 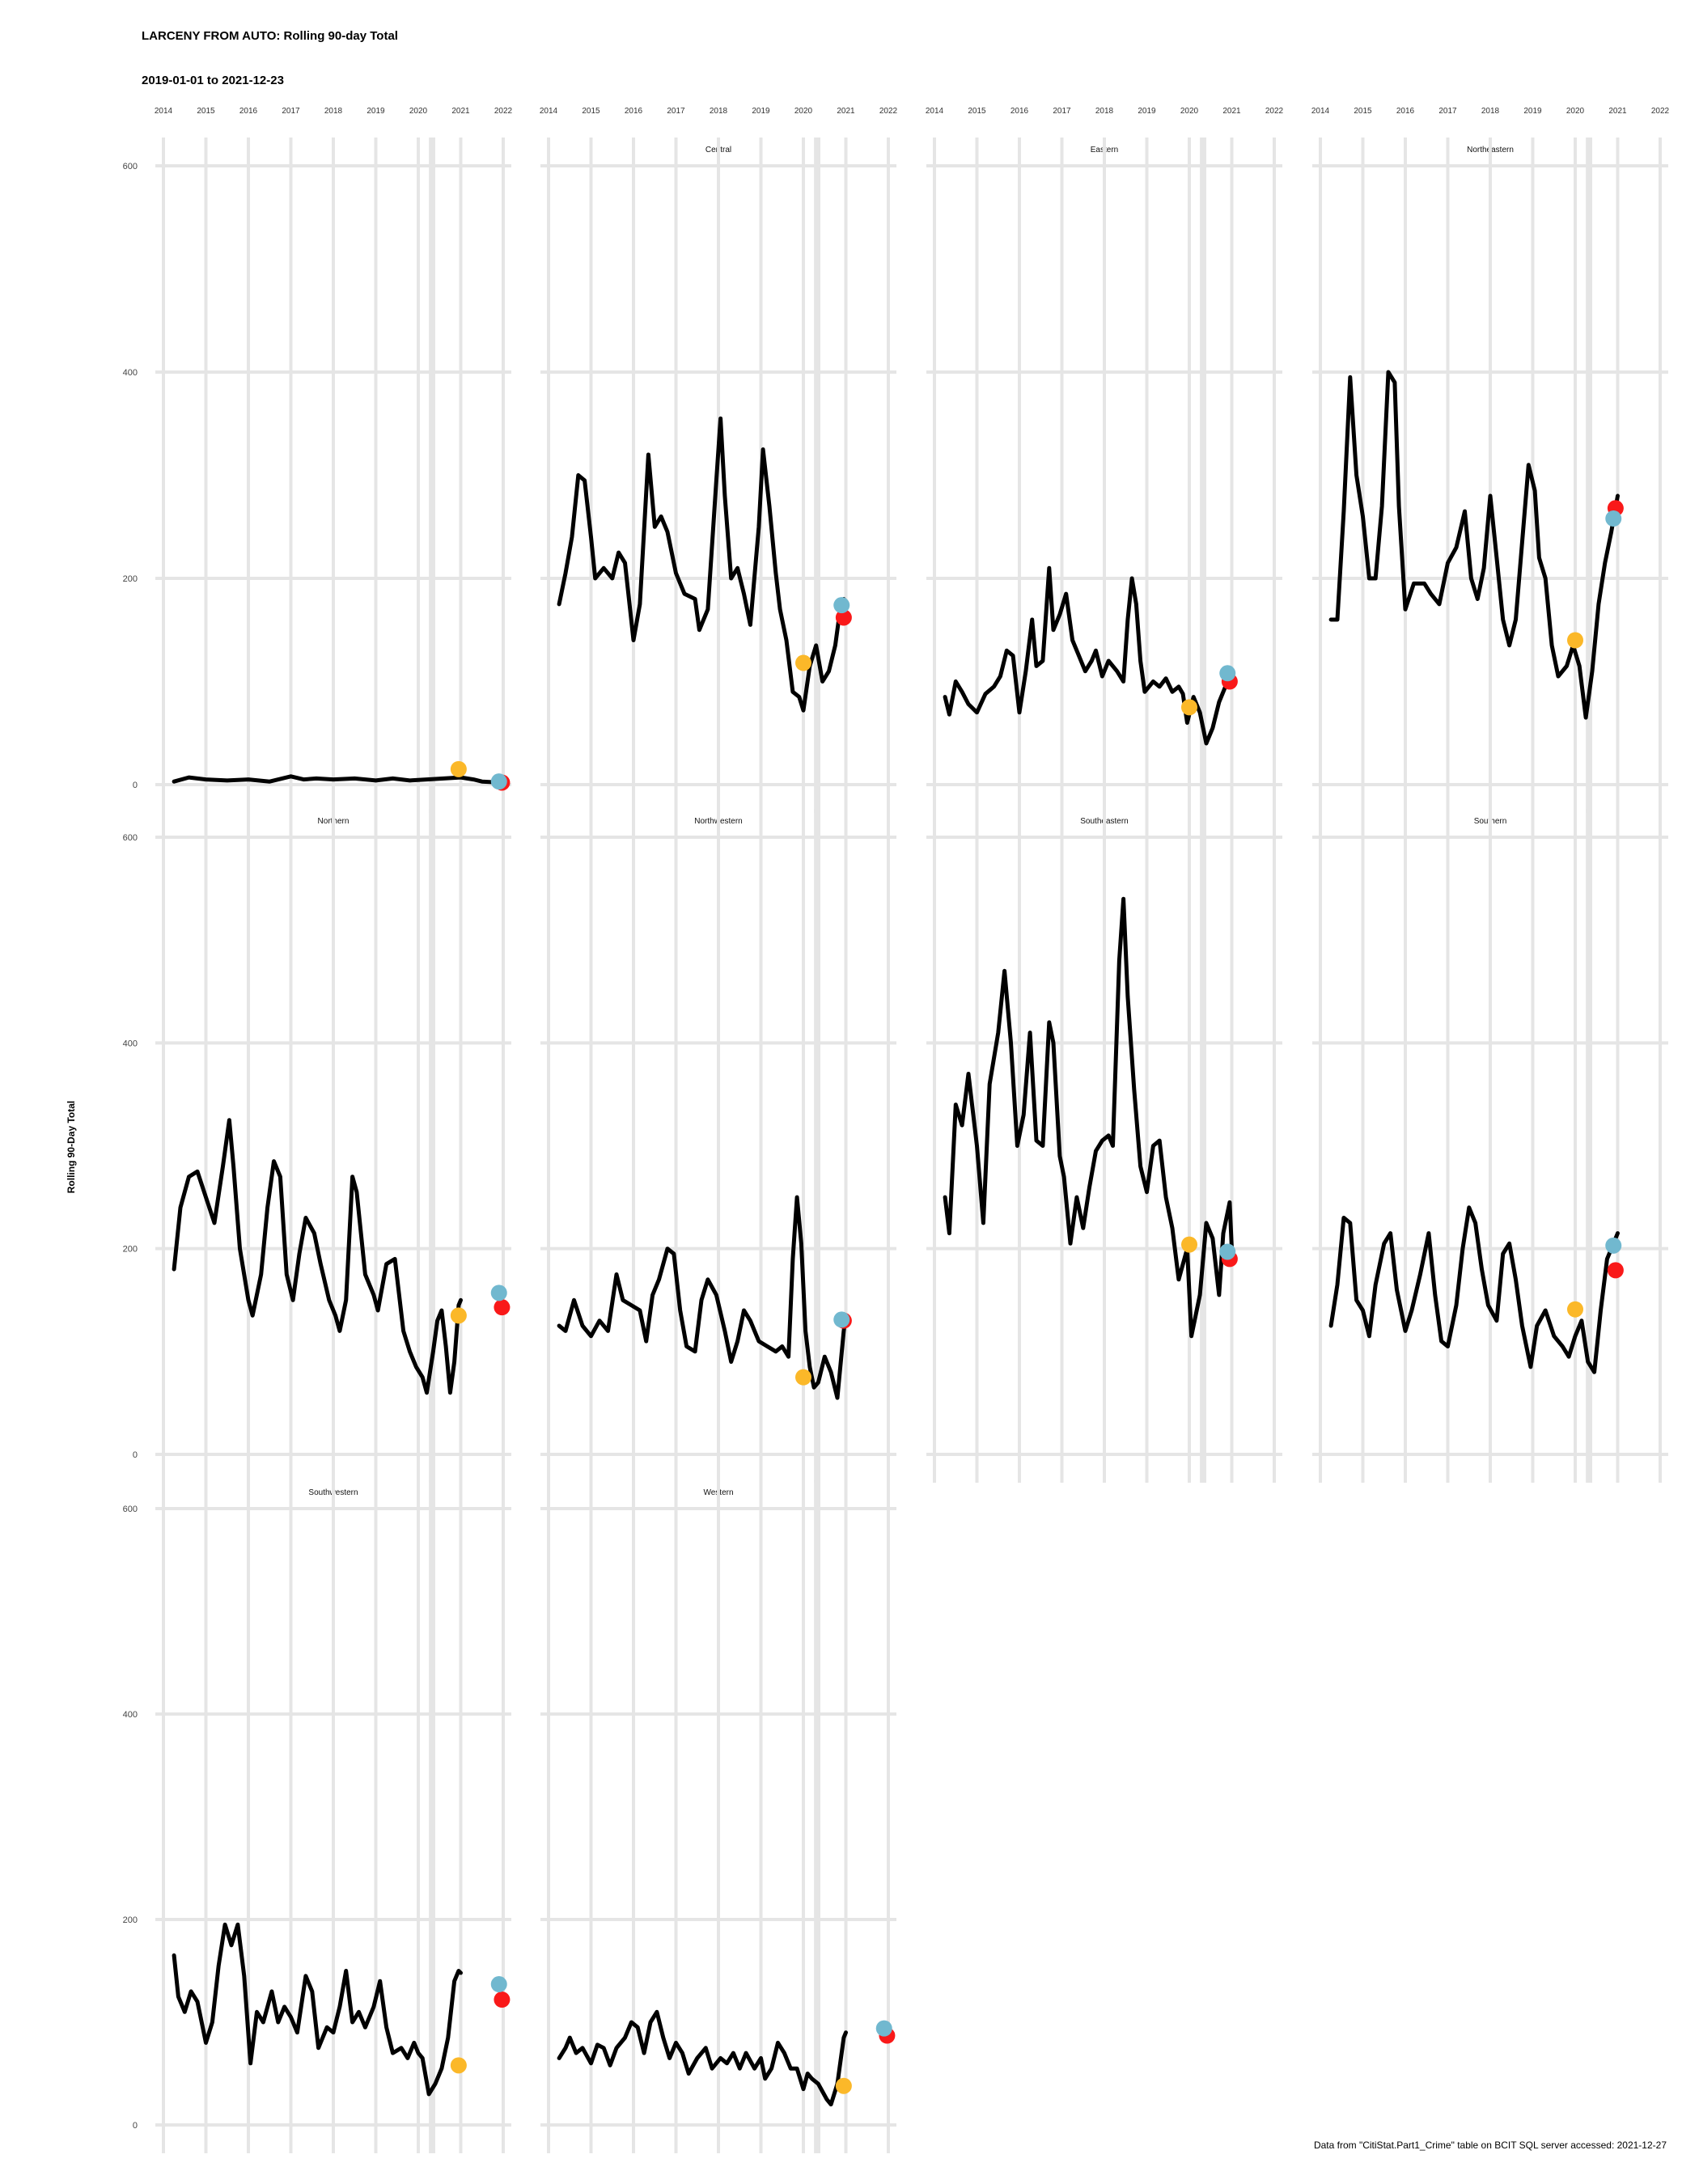 What do you see at coordinates (1062, 111) in the screenshot?
I see `x-tick-label-top-2-2017: 2017` at bounding box center [1062, 111].